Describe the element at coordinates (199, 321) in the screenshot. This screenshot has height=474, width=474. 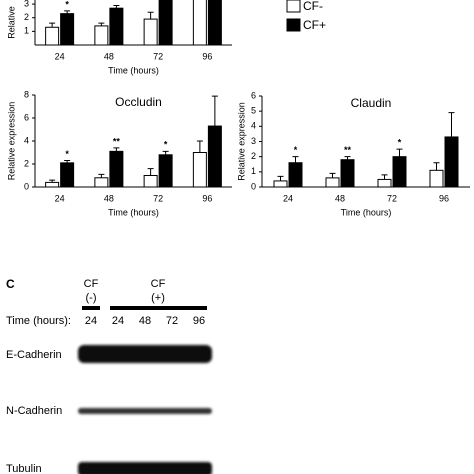
I see `lane-label: 96` at that location.